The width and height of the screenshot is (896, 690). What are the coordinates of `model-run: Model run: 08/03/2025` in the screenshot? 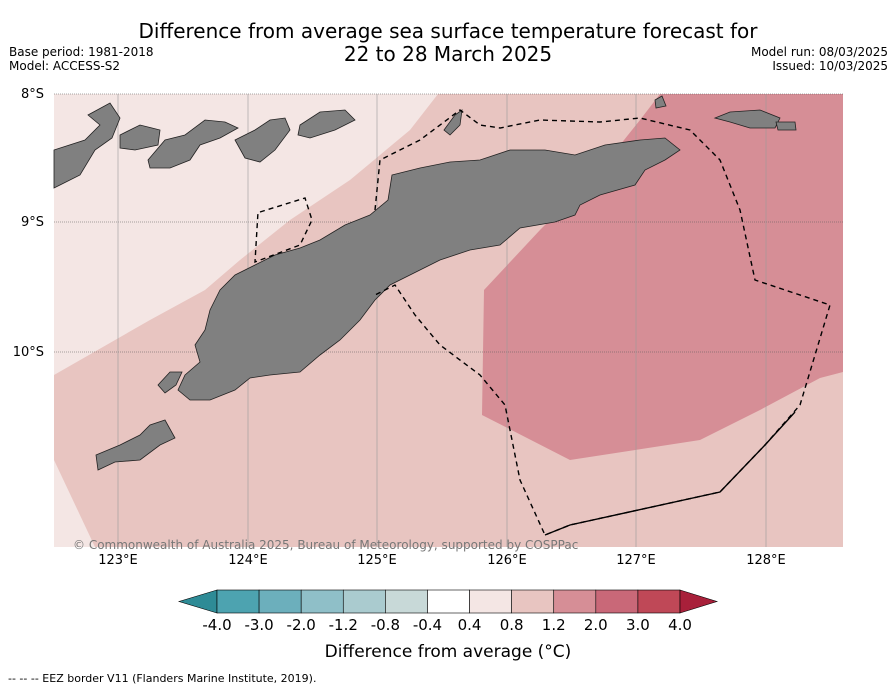 It's located at (819, 52).